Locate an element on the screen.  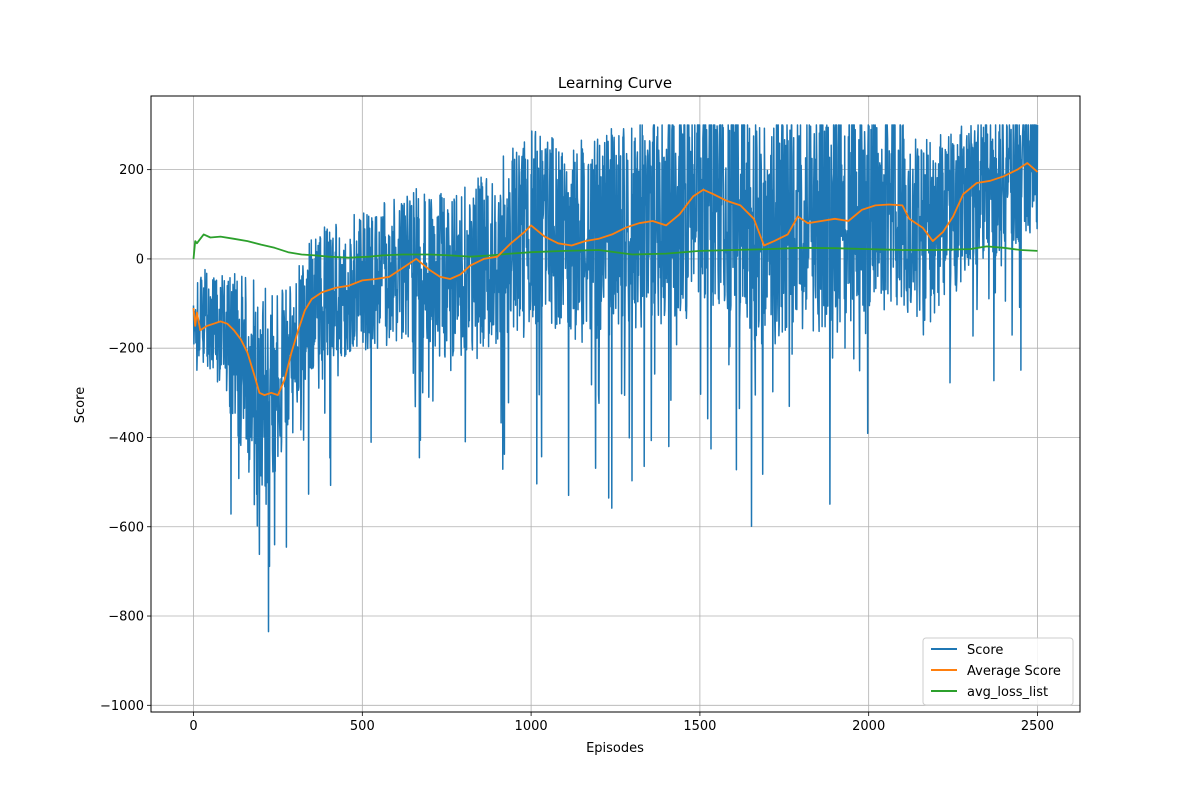
y-tick-label: 0 is located at coordinates (140, 259).